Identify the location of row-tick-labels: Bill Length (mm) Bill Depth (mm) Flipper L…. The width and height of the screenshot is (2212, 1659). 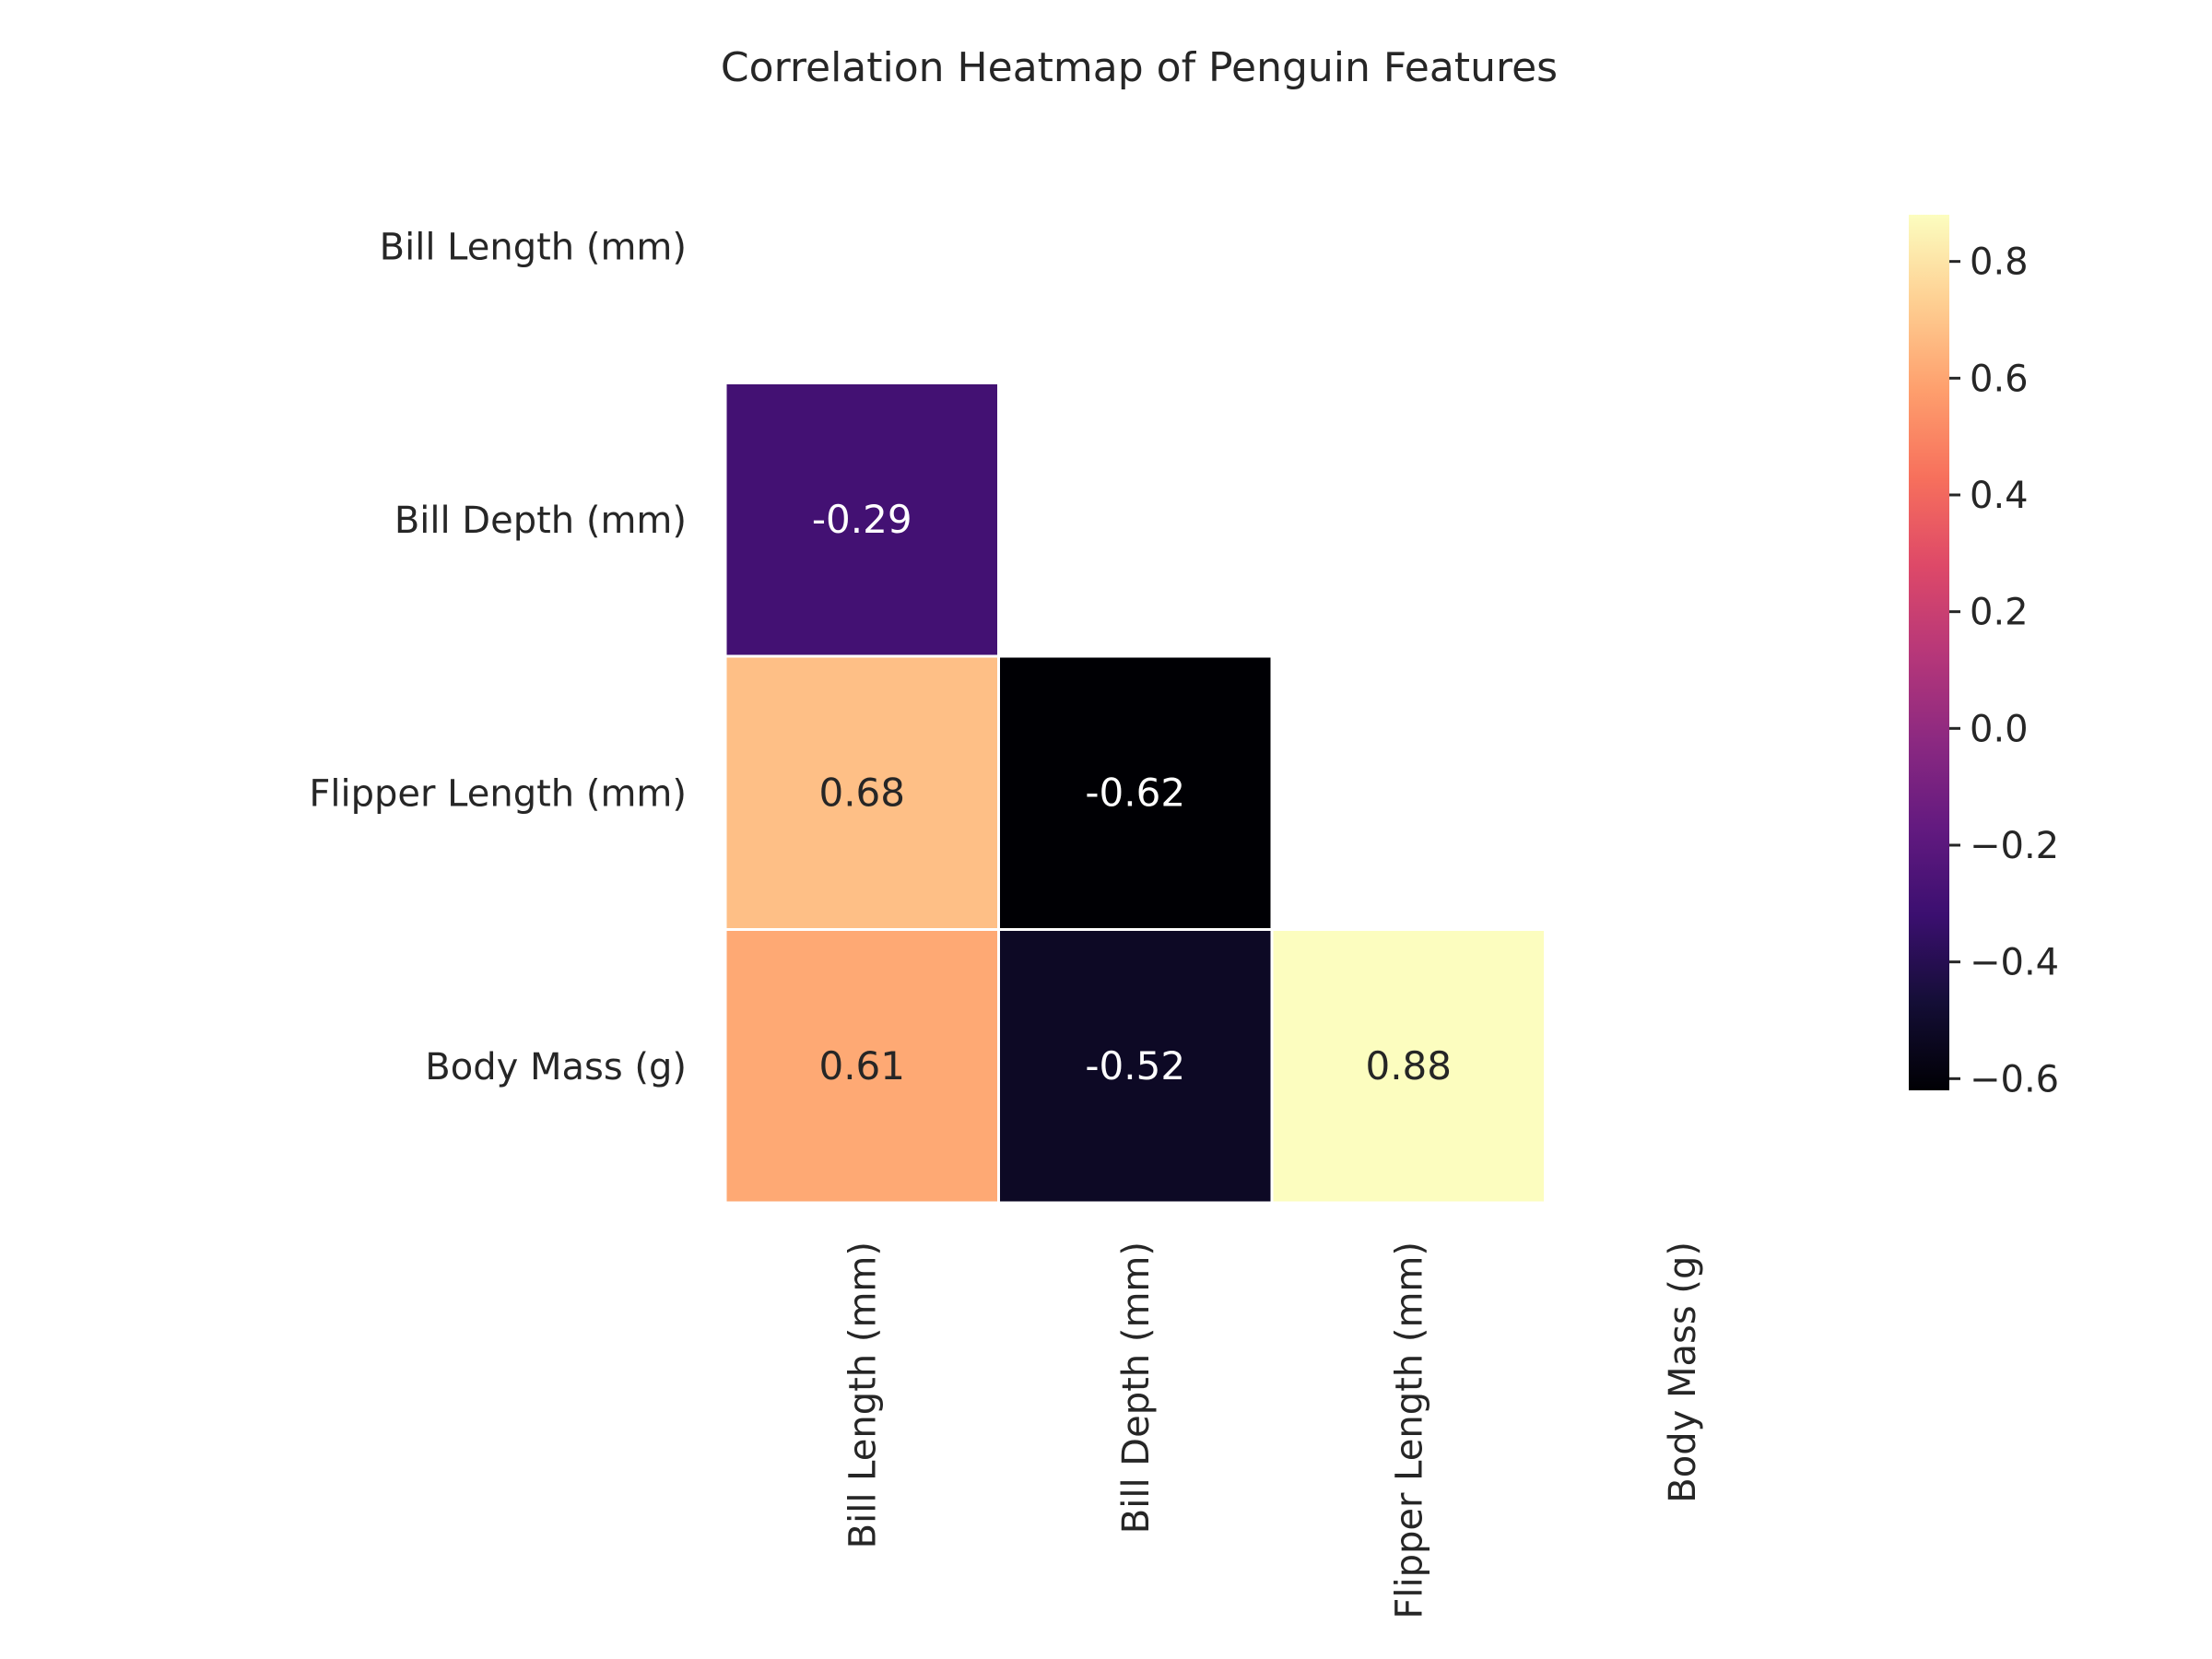
(498, 657).